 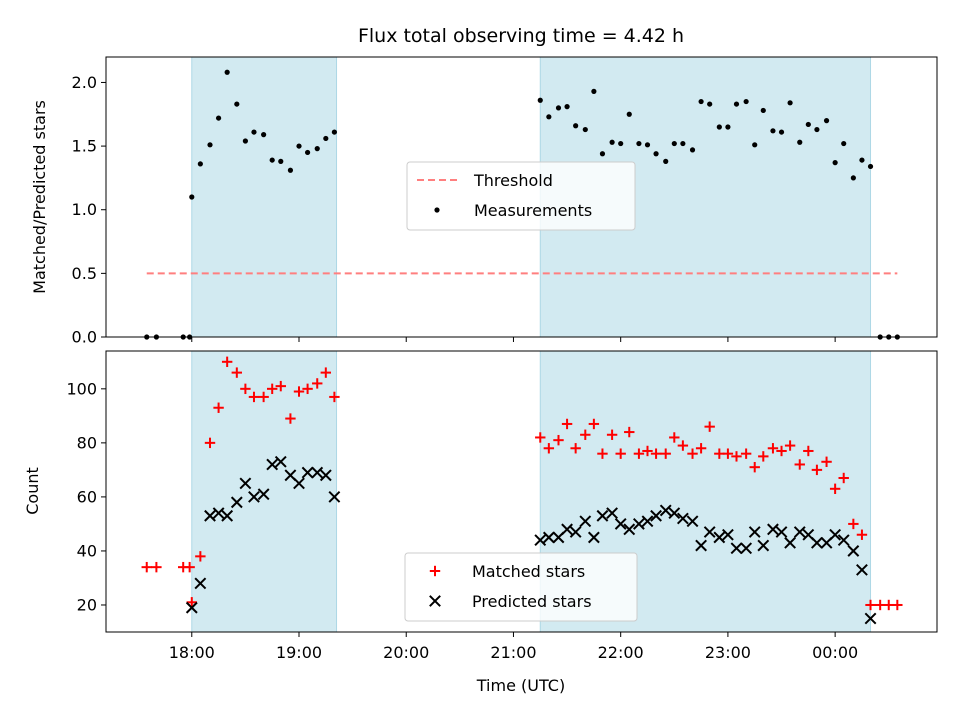 What do you see at coordinates (437, 210) in the screenshot?
I see `measurements-legend-key` at bounding box center [437, 210].